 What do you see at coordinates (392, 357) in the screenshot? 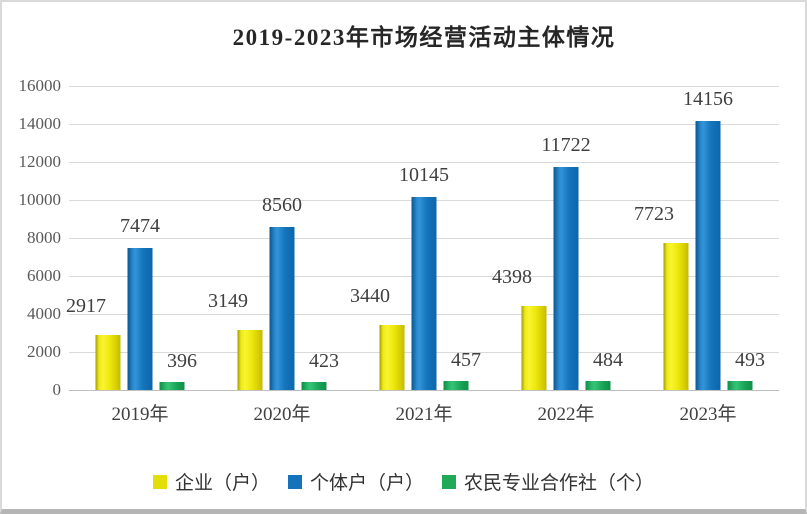
I see `bar-企业（户）-2021年` at bounding box center [392, 357].